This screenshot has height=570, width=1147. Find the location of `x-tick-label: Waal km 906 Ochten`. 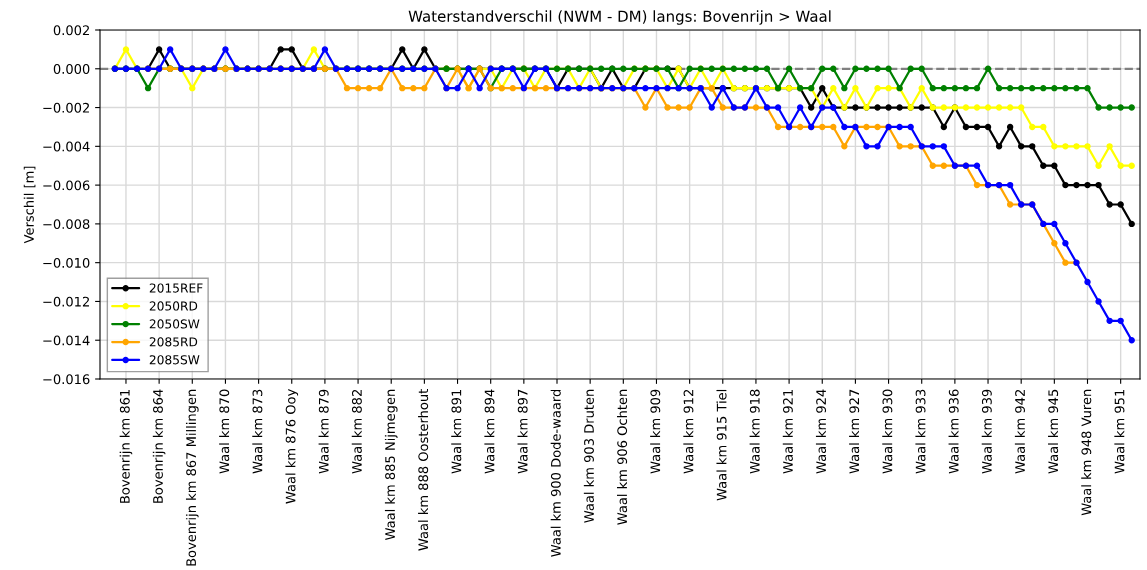

x-tick-label: Waal km 906 Ochten is located at coordinates (622, 457).